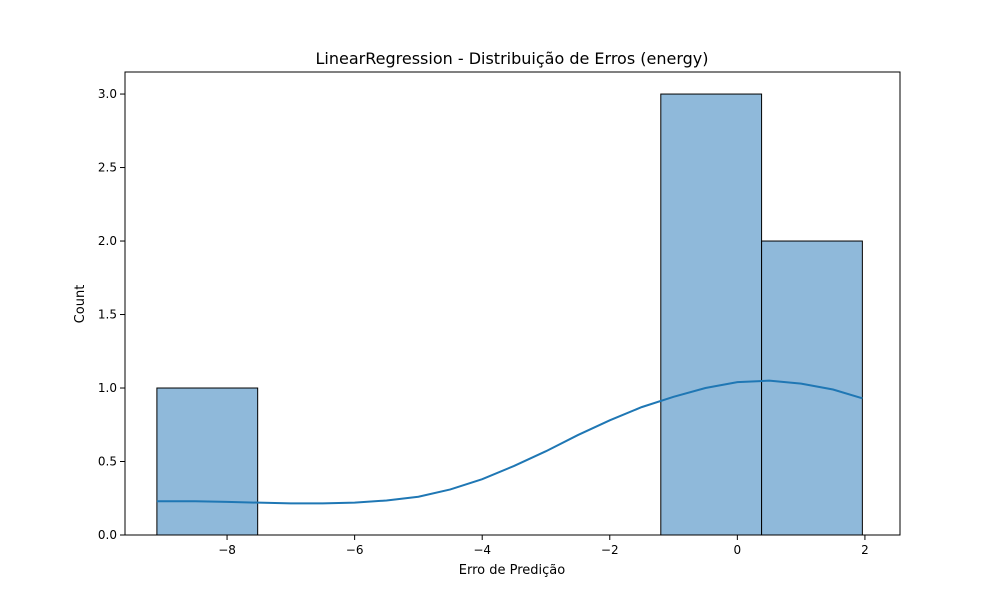 The height and width of the screenshot is (600, 1000). Describe the element at coordinates (107, 168) in the screenshot. I see `y-tick-label: 2.5` at that location.